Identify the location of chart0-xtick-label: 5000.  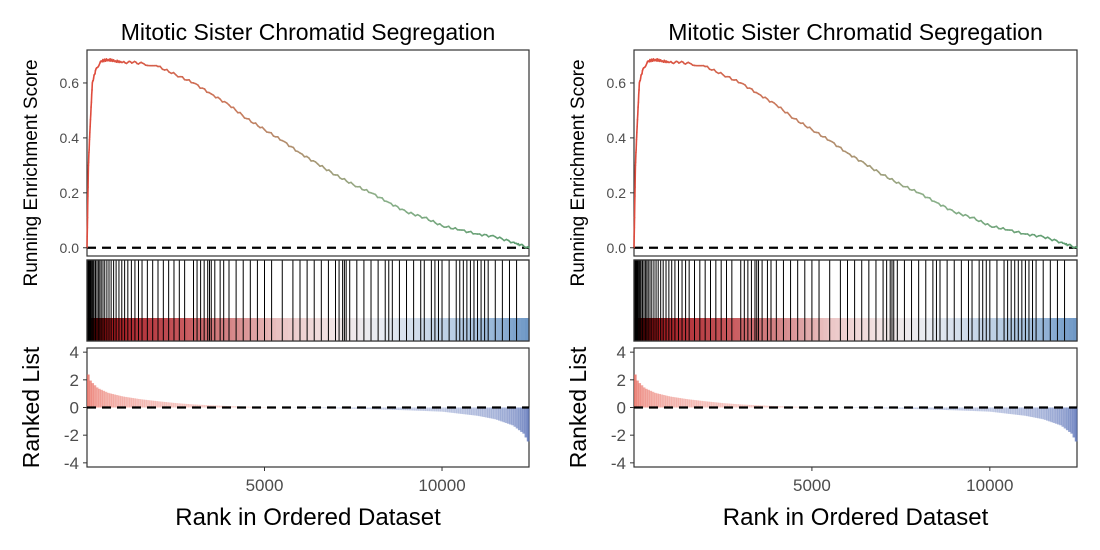
(265, 485).